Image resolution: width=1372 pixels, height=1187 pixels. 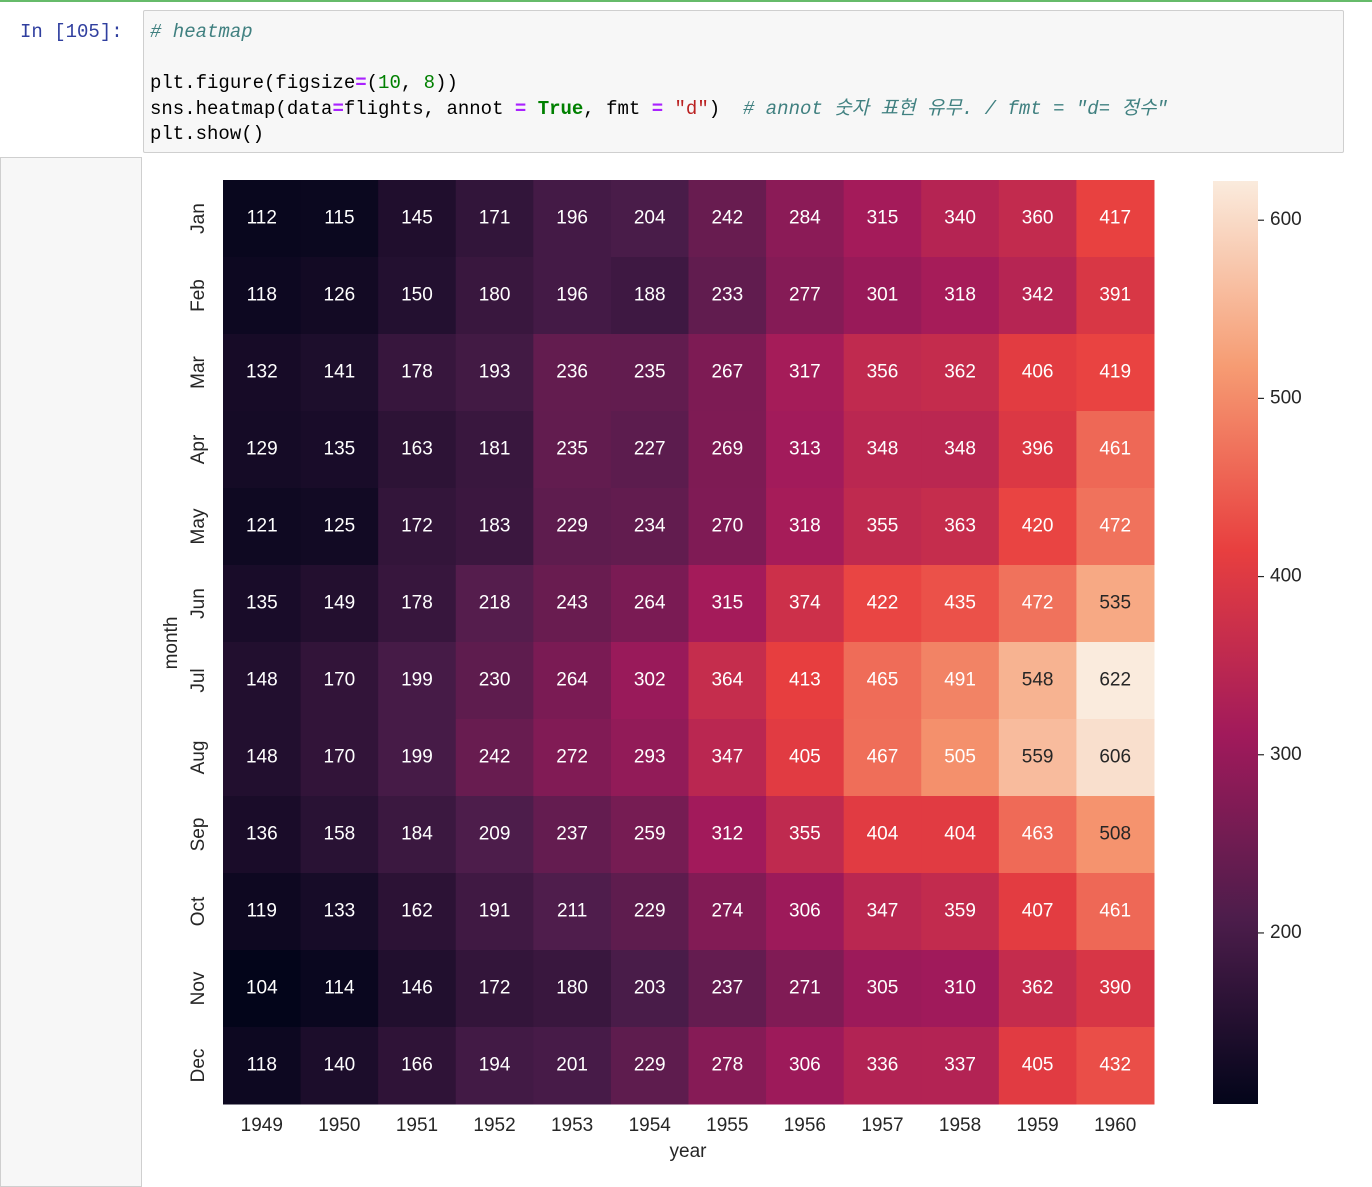 What do you see at coordinates (686, 1) in the screenshot?
I see `cell-selection-bar` at bounding box center [686, 1].